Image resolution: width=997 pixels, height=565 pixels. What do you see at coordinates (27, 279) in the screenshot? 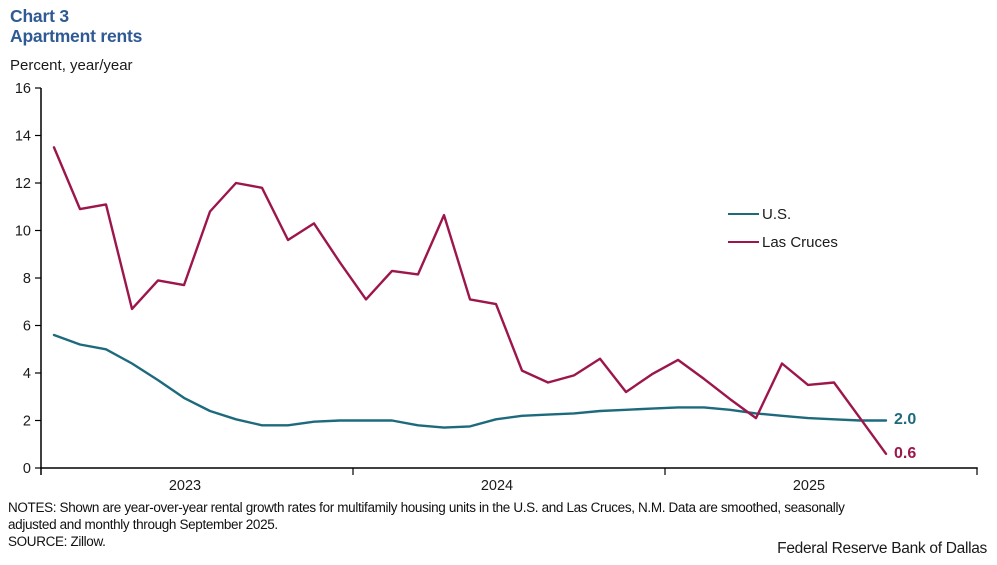
I see `y-tick-label: 8` at bounding box center [27, 279].